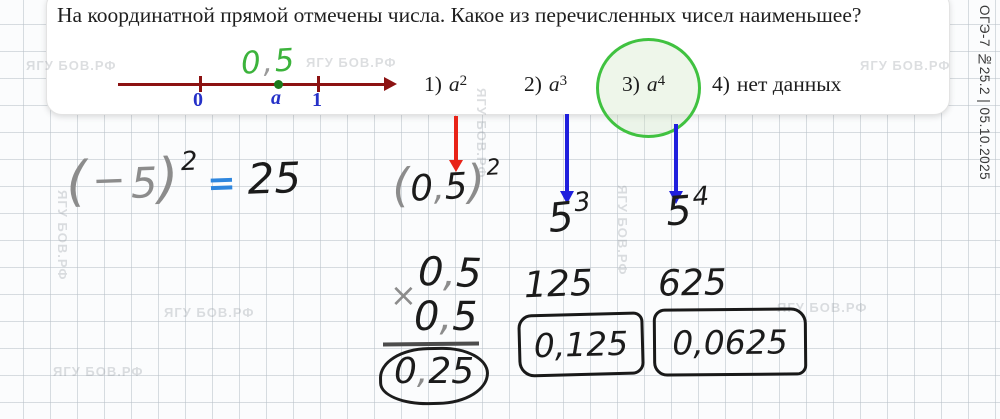 The width and height of the screenshot is (1000, 419). Describe the element at coordinates (745, 341) in the screenshot. I see `digit: 0625` at that location.